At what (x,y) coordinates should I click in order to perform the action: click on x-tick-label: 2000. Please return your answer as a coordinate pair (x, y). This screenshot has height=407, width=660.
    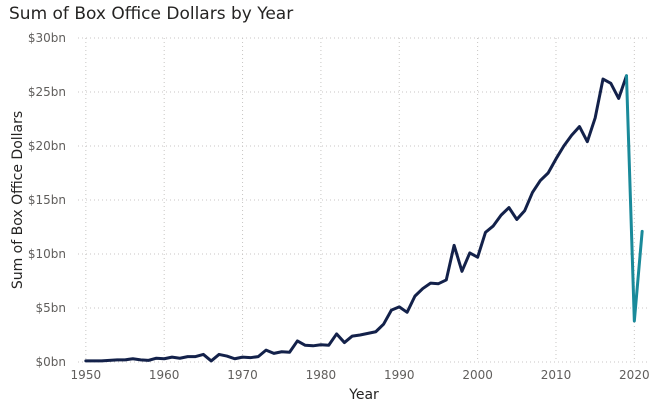
    Looking at the image, I should click on (477, 375).